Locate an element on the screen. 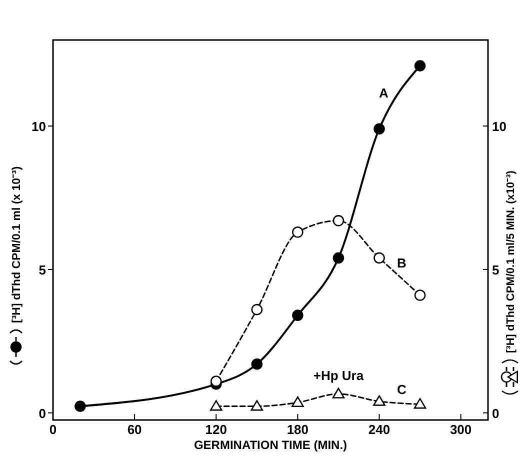 This screenshot has width=524, height=457. x-tick-label: 0 is located at coordinates (53, 429).